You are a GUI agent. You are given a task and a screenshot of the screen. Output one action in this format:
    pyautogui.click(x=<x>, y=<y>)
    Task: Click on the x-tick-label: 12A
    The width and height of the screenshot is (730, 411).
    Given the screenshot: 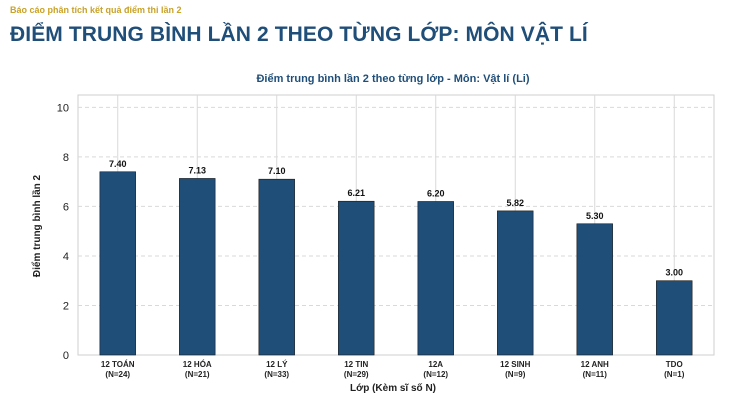 What is the action you would take?
    pyautogui.click(x=435, y=364)
    